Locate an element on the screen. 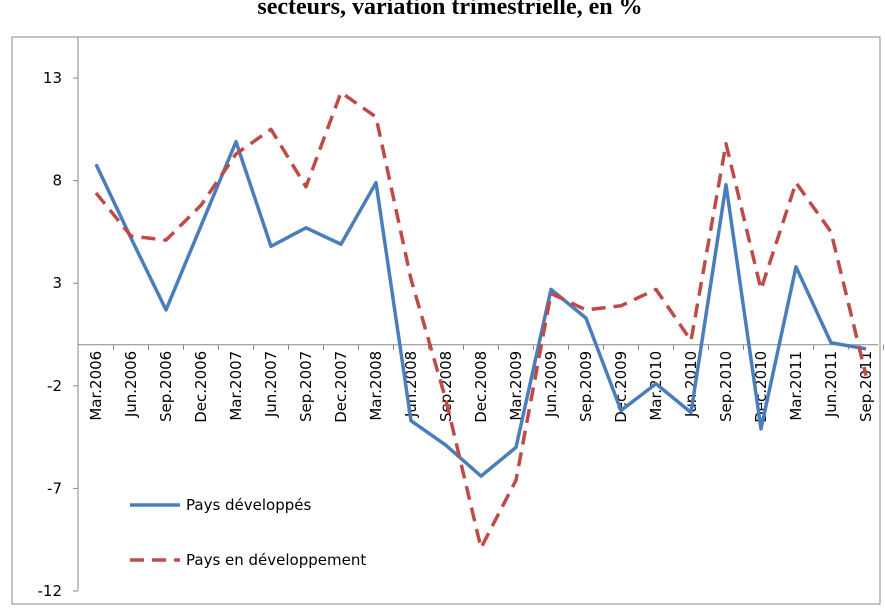  y-tick-label: 13 is located at coordinates (52, 78).